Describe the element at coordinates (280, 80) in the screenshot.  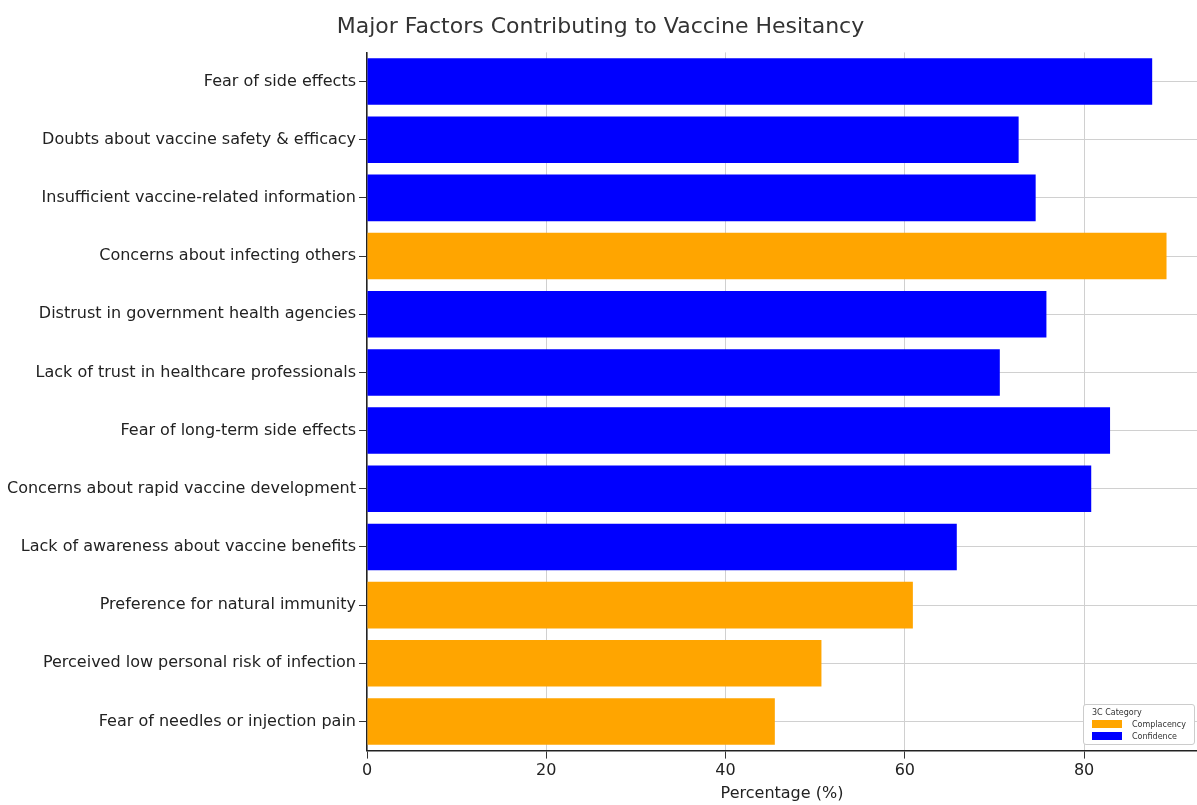
I see `y-tick-label: Fear of side effects` at that location.